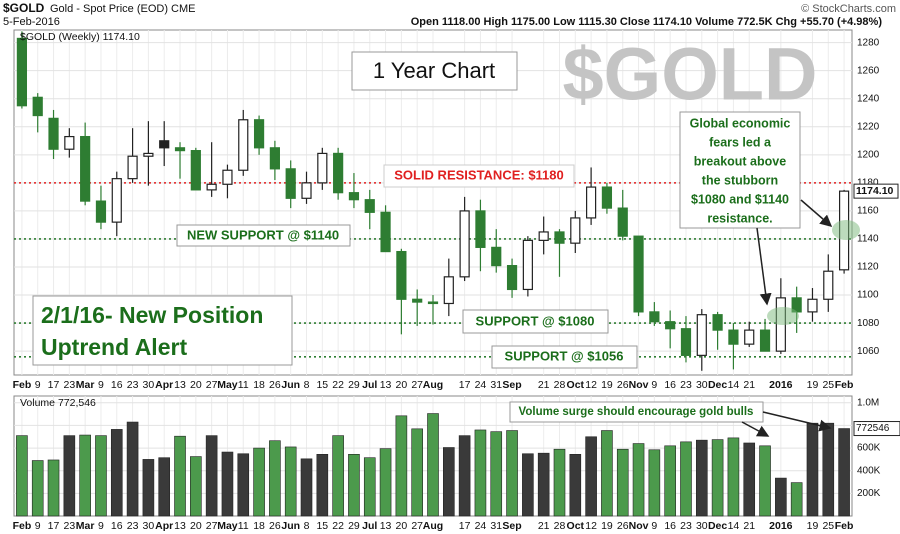 The width and height of the screenshot is (900, 534). I want to click on x-tick-label: 18, so click(259, 385).